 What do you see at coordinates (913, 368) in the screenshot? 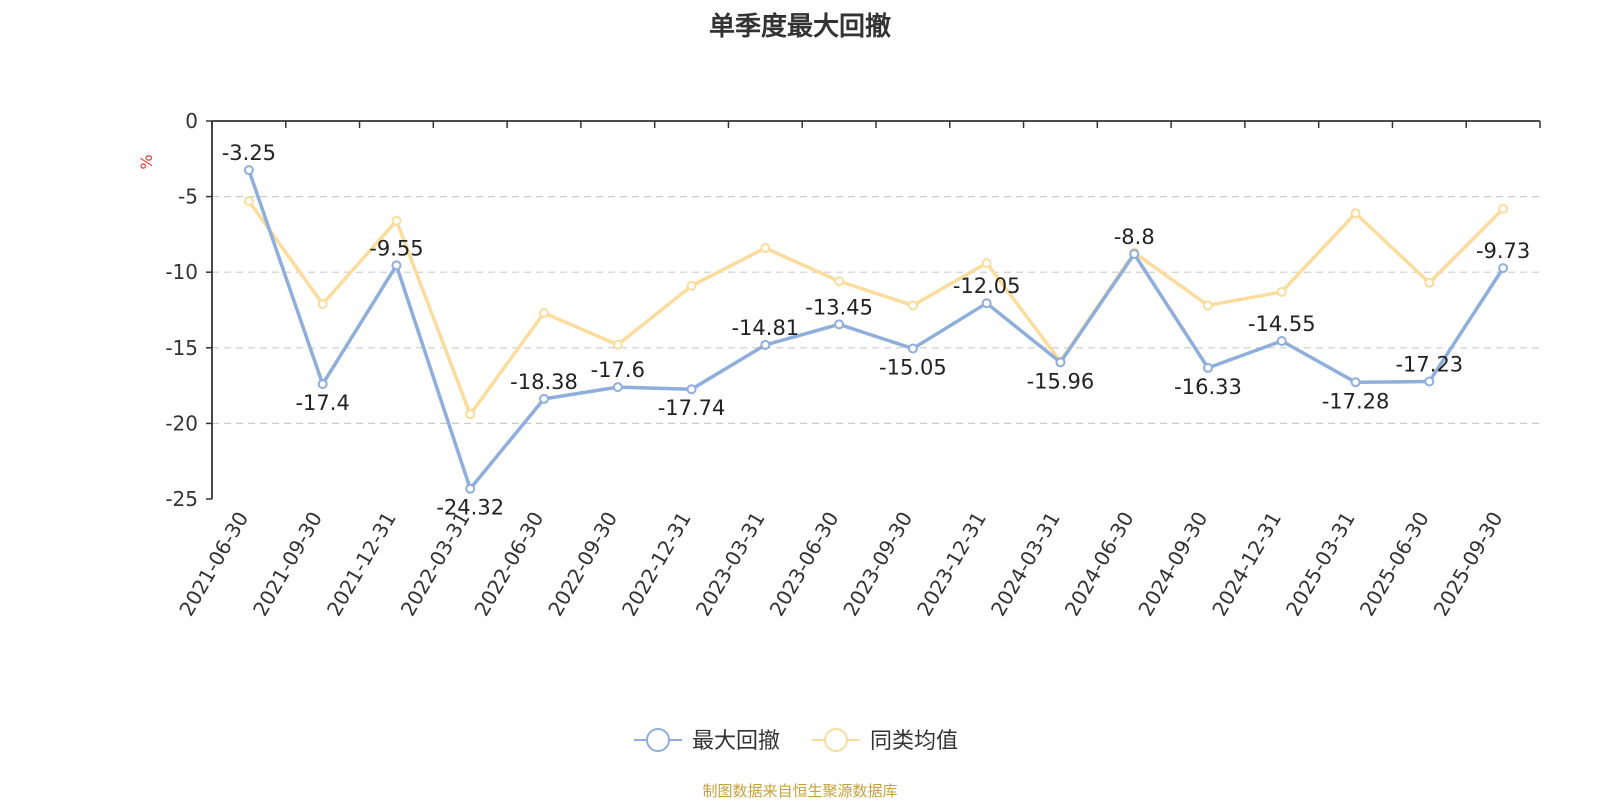
I see `data-label: -15.05` at bounding box center [913, 368].